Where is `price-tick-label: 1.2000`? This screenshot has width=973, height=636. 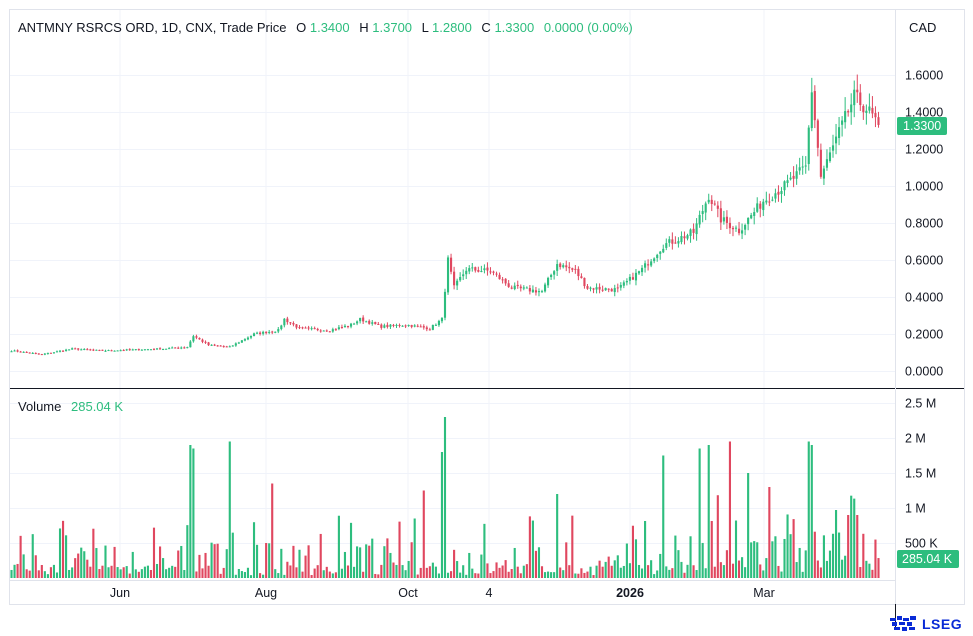
price-tick-label: 1.2000 is located at coordinates (924, 150).